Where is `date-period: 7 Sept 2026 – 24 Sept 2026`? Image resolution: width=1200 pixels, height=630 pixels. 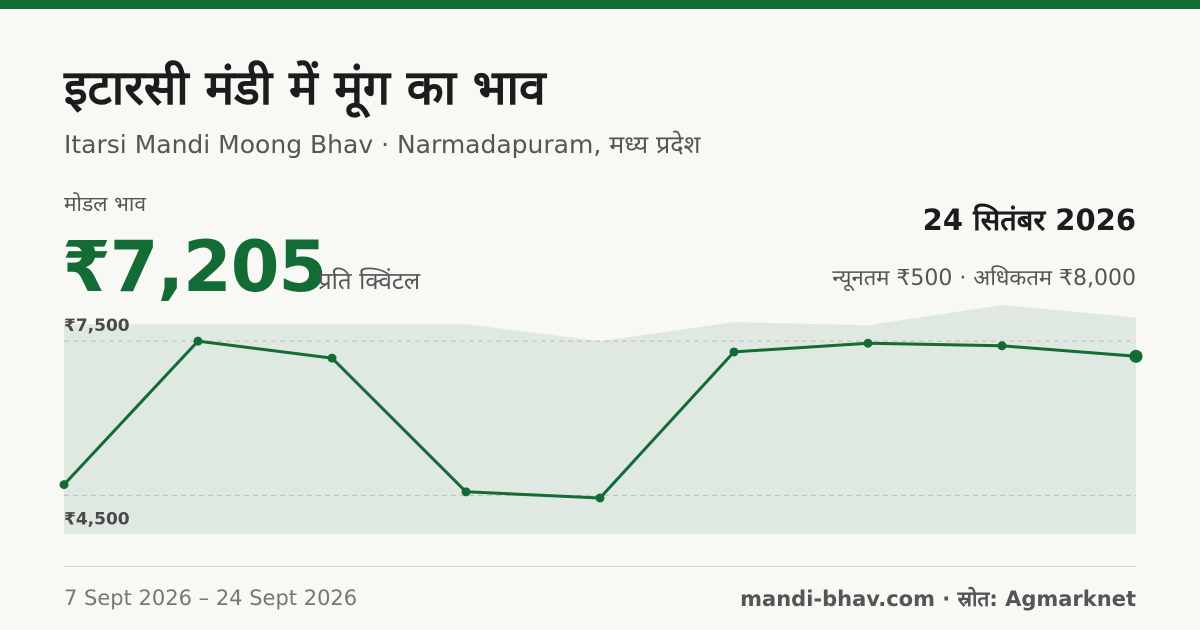 date-period: 7 Sept 2026 – 24 Sept 2026 is located at coordinates (211, 598).